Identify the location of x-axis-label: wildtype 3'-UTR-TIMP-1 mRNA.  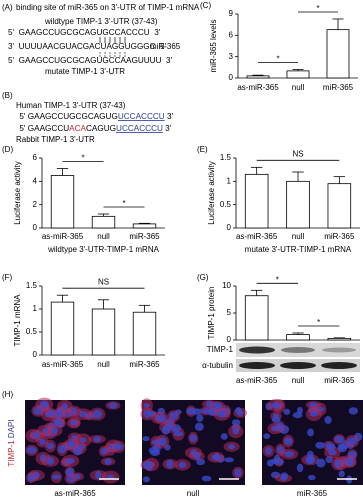
(103, 249).